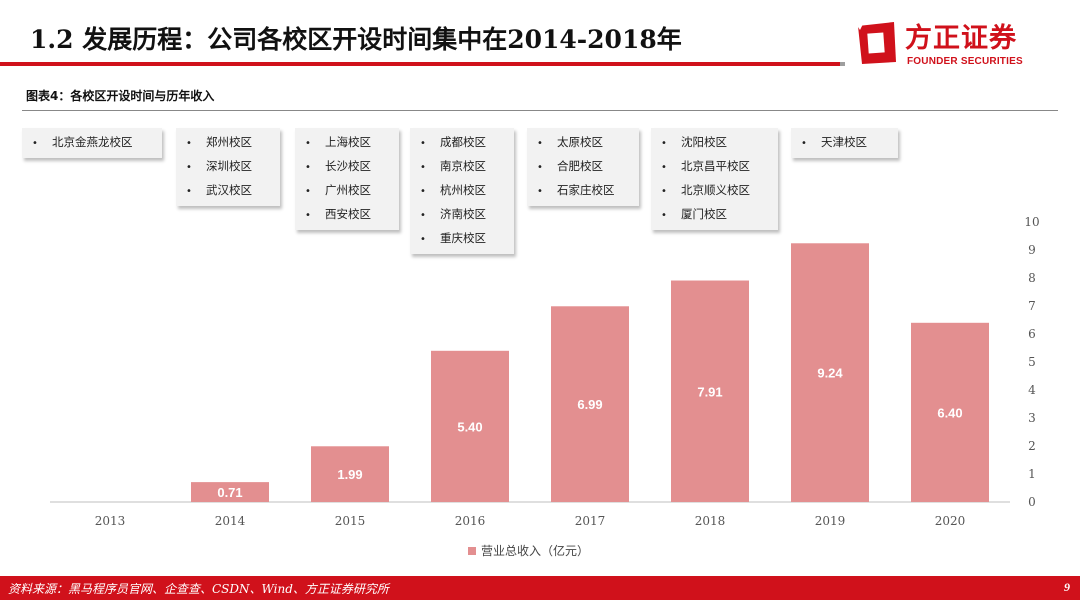  I want to click on campus-item: • 武汉校区, so click(228, 191).